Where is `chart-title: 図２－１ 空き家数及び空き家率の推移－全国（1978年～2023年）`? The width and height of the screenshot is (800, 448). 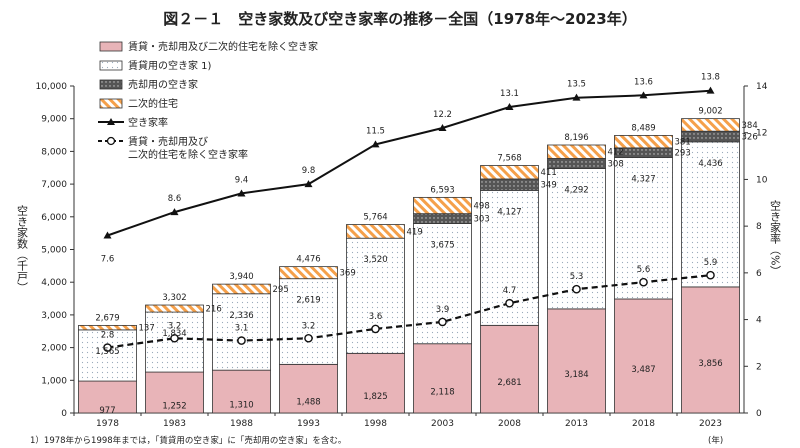
chart-title: 図２－１ 空き家数及び空き家率の推移－全国（1978年～2023年） is located at coordinates (400, 19).